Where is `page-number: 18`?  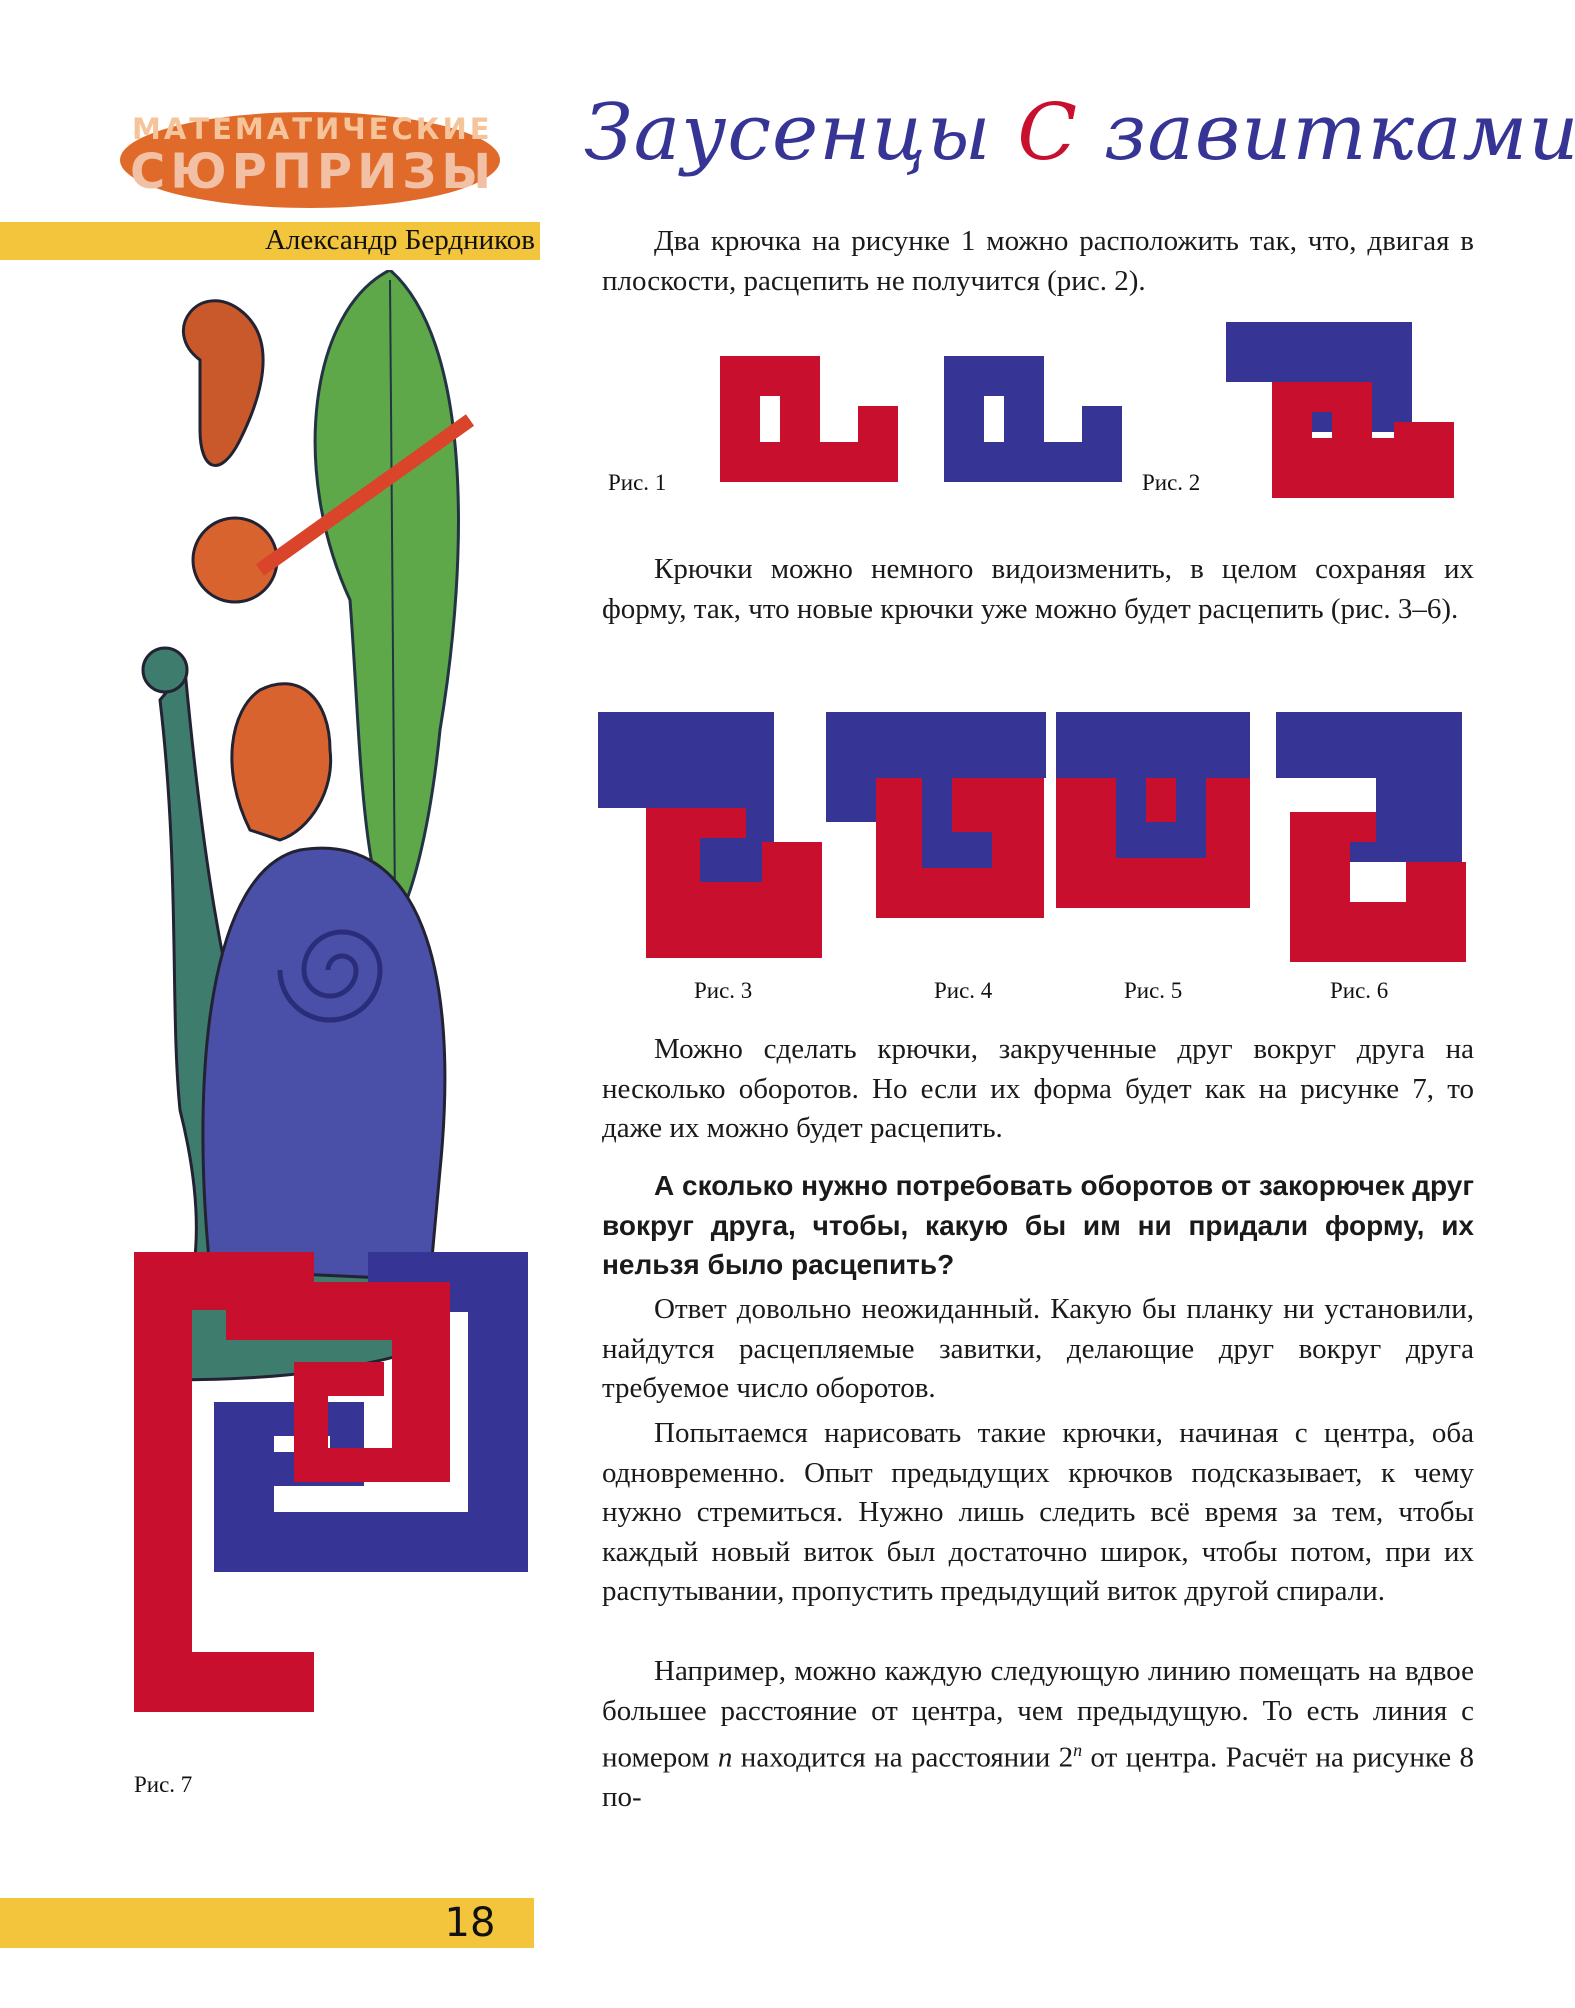
page-number: 18 is located at coordinates (470, 1923).